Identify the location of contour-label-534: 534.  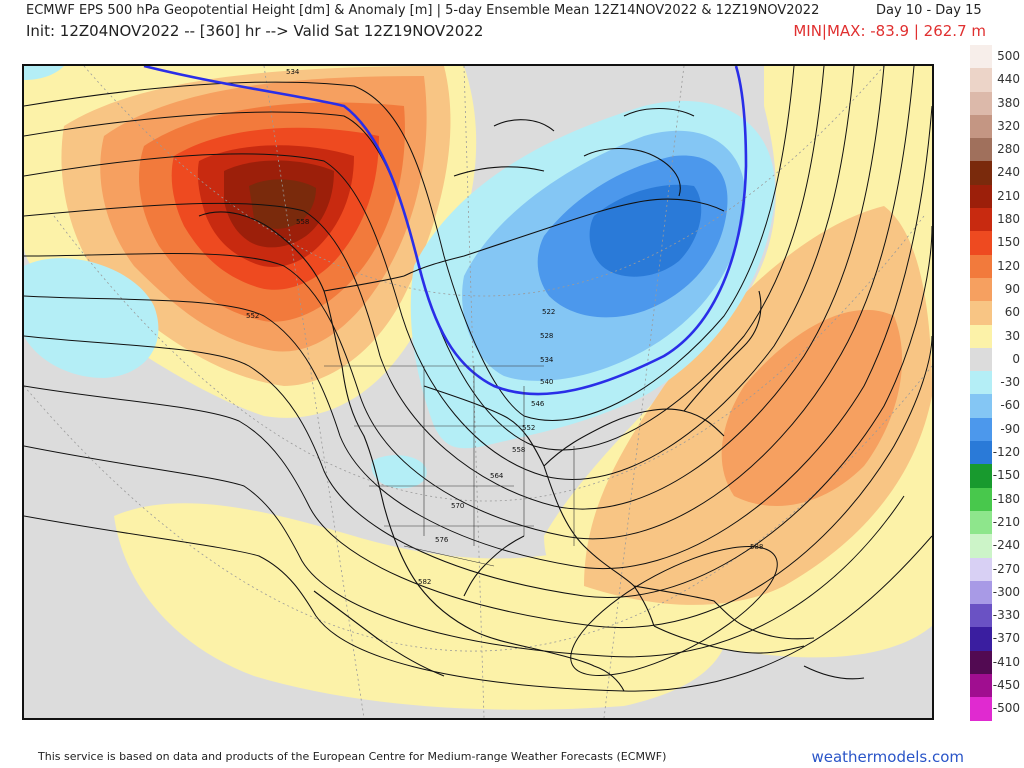
(547, 360).